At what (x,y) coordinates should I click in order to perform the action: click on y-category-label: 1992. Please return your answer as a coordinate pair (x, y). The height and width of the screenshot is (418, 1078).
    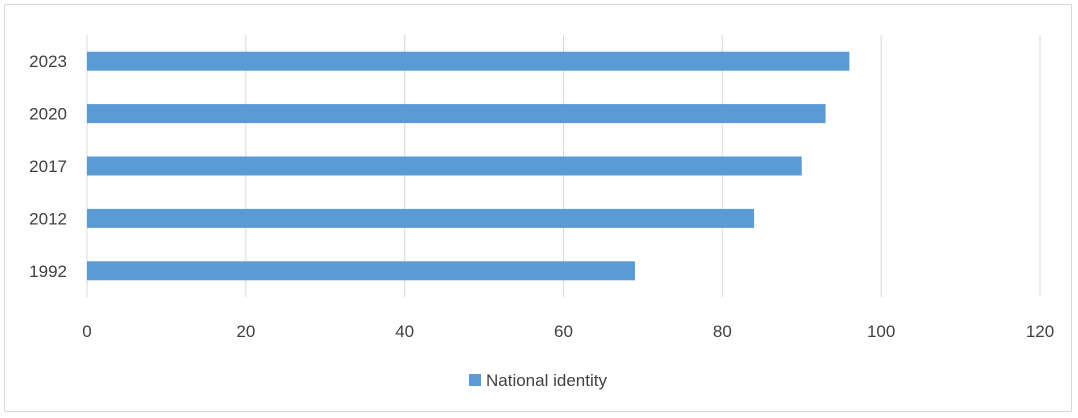
    Looking at the image, I should click on (48, 271).